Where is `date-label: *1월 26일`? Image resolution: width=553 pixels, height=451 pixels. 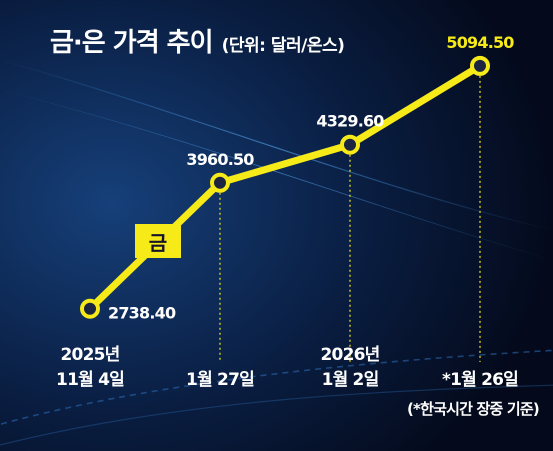 date-label: *1월 26일 is located at coordinates (480, 380).